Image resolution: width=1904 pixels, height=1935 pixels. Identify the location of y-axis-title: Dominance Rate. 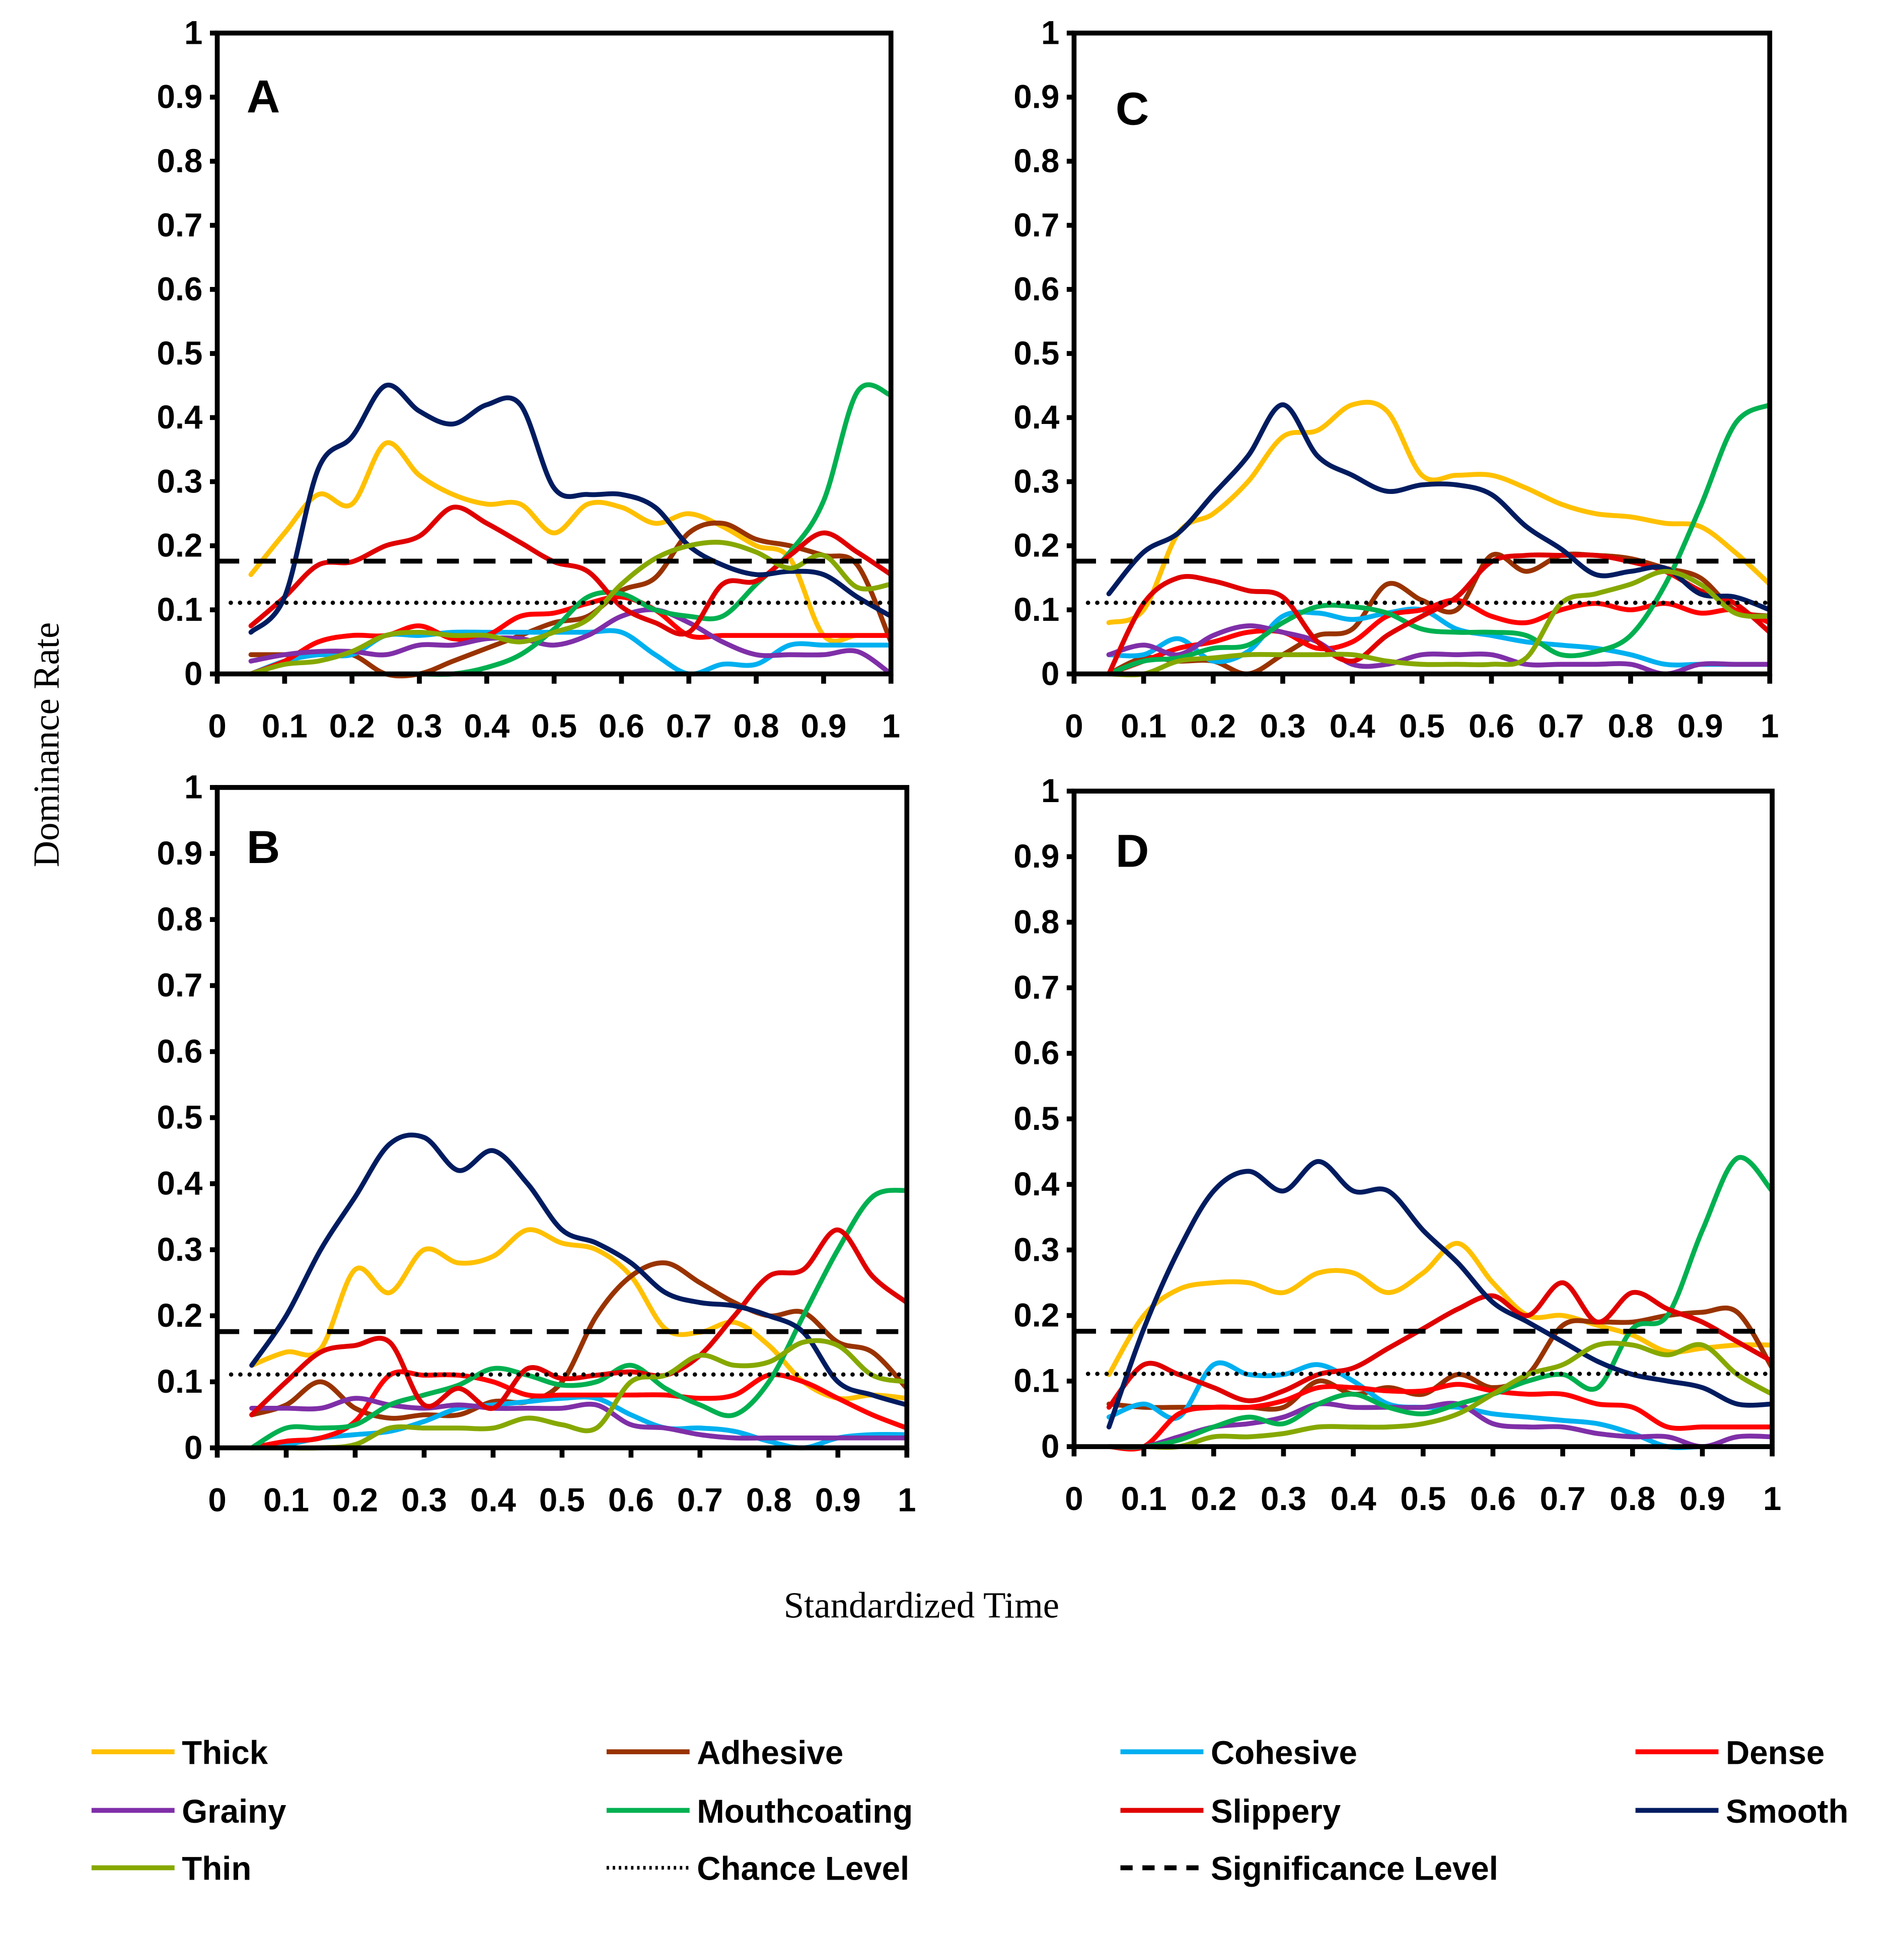
(46, 745).